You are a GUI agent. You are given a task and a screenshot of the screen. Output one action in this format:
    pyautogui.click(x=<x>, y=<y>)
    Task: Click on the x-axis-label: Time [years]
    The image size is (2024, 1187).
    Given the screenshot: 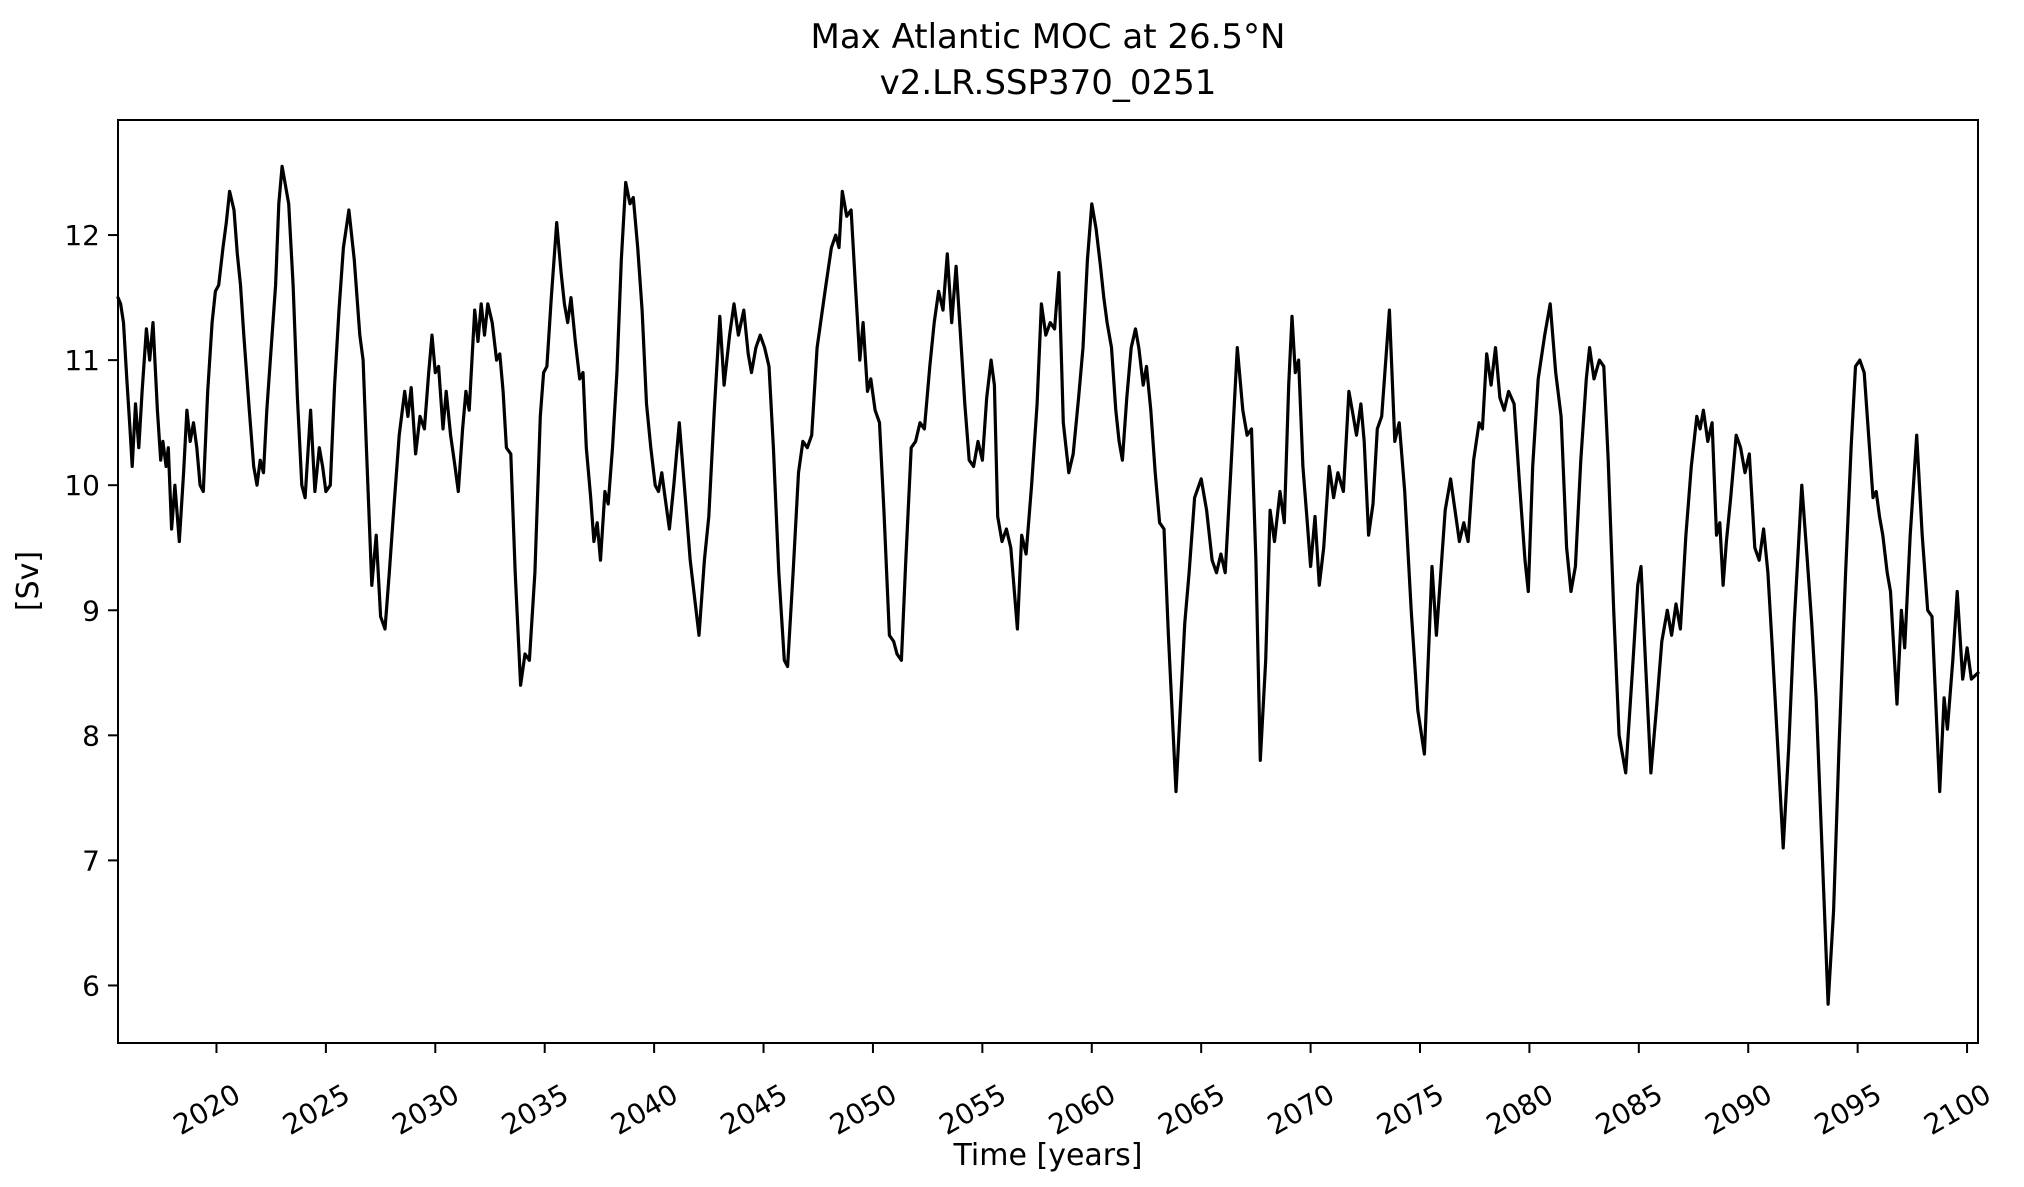 What is the action you would take?
    pyautogui.click(x=1048, y=1155)
    